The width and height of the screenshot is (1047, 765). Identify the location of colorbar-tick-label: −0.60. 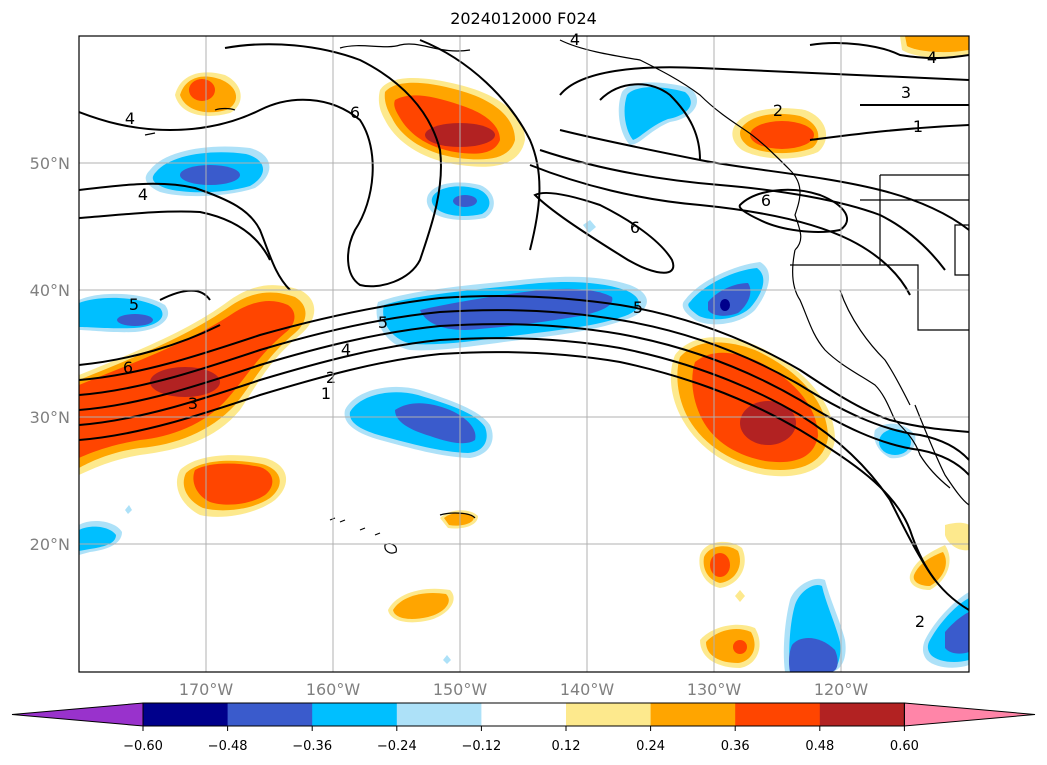
(143, 746).